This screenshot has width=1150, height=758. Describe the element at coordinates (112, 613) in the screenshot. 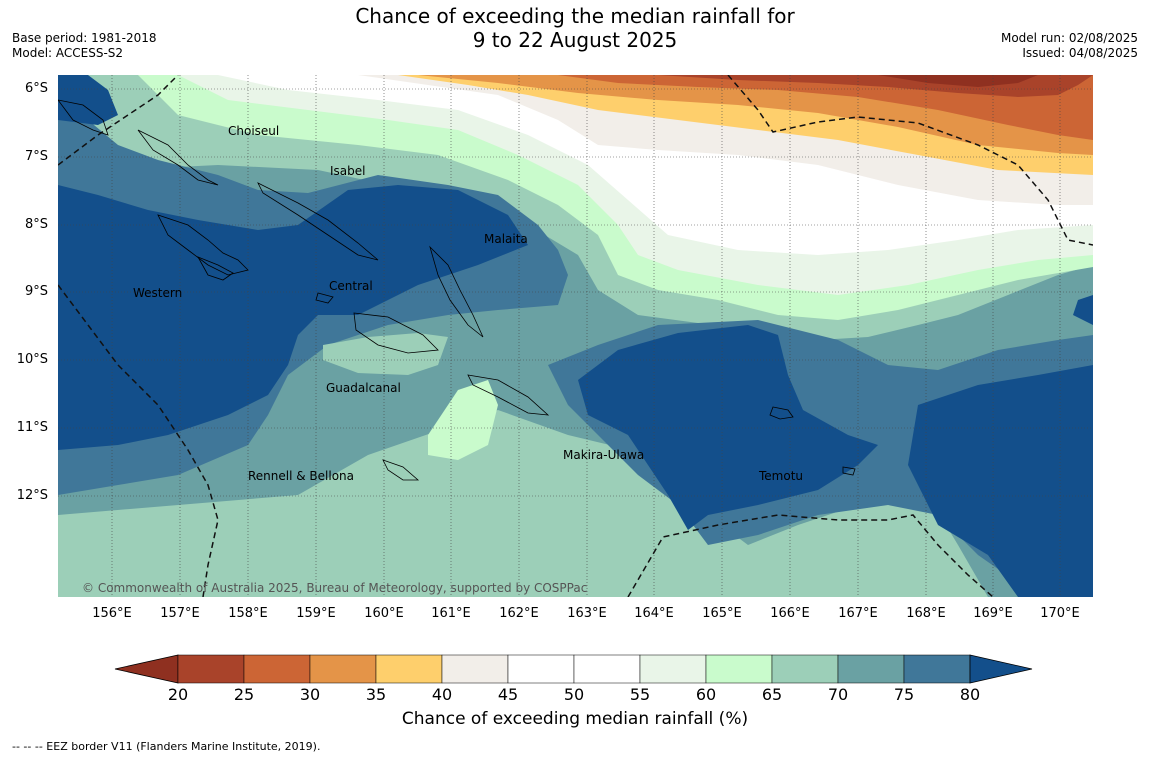

I see `longitude-label: 156°E` at that location.